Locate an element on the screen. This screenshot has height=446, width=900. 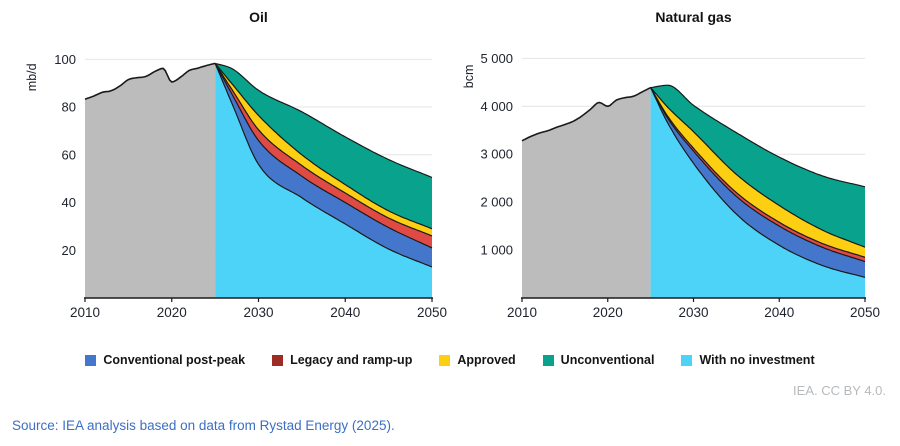
legend-swatch-legacy-and-ramp-up is located at coordinates (278, 360).